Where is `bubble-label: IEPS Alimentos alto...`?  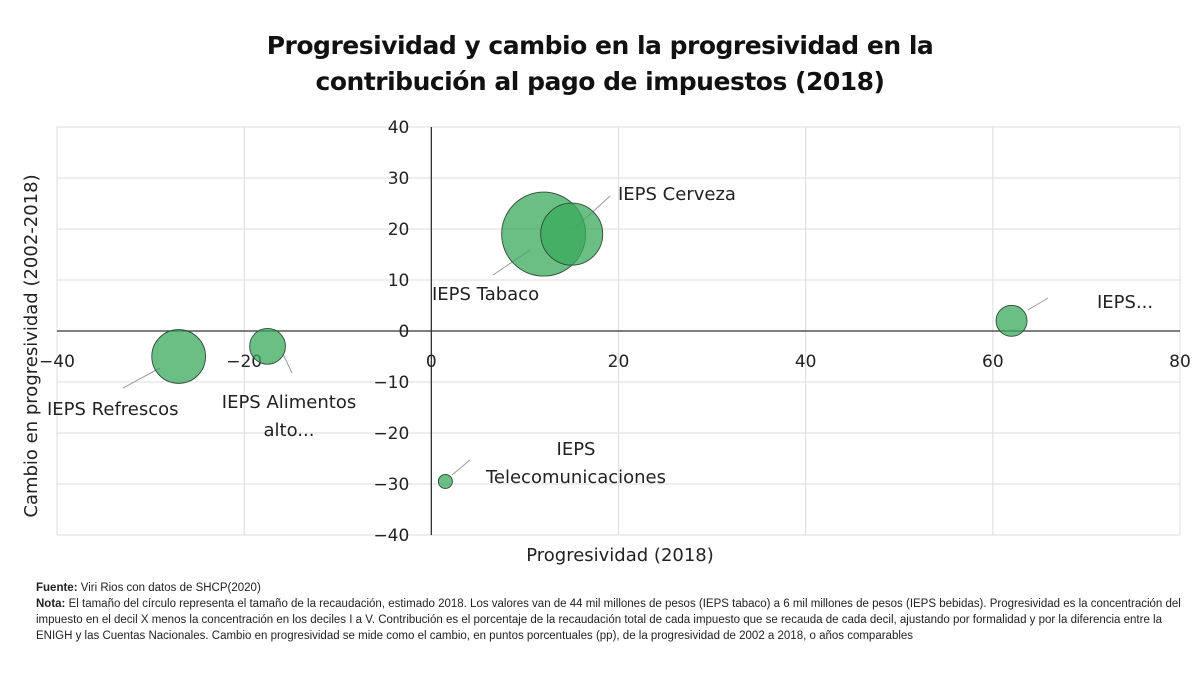
bubble-label: IEPS Alimentos alto... is located at coordinates (289, 416).